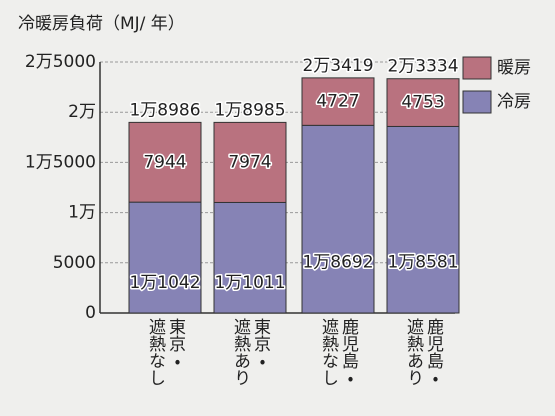 The height and width of the screenshot is (416, 555). I want to click on y-tick-label: 1万5000, so click(60, 162).